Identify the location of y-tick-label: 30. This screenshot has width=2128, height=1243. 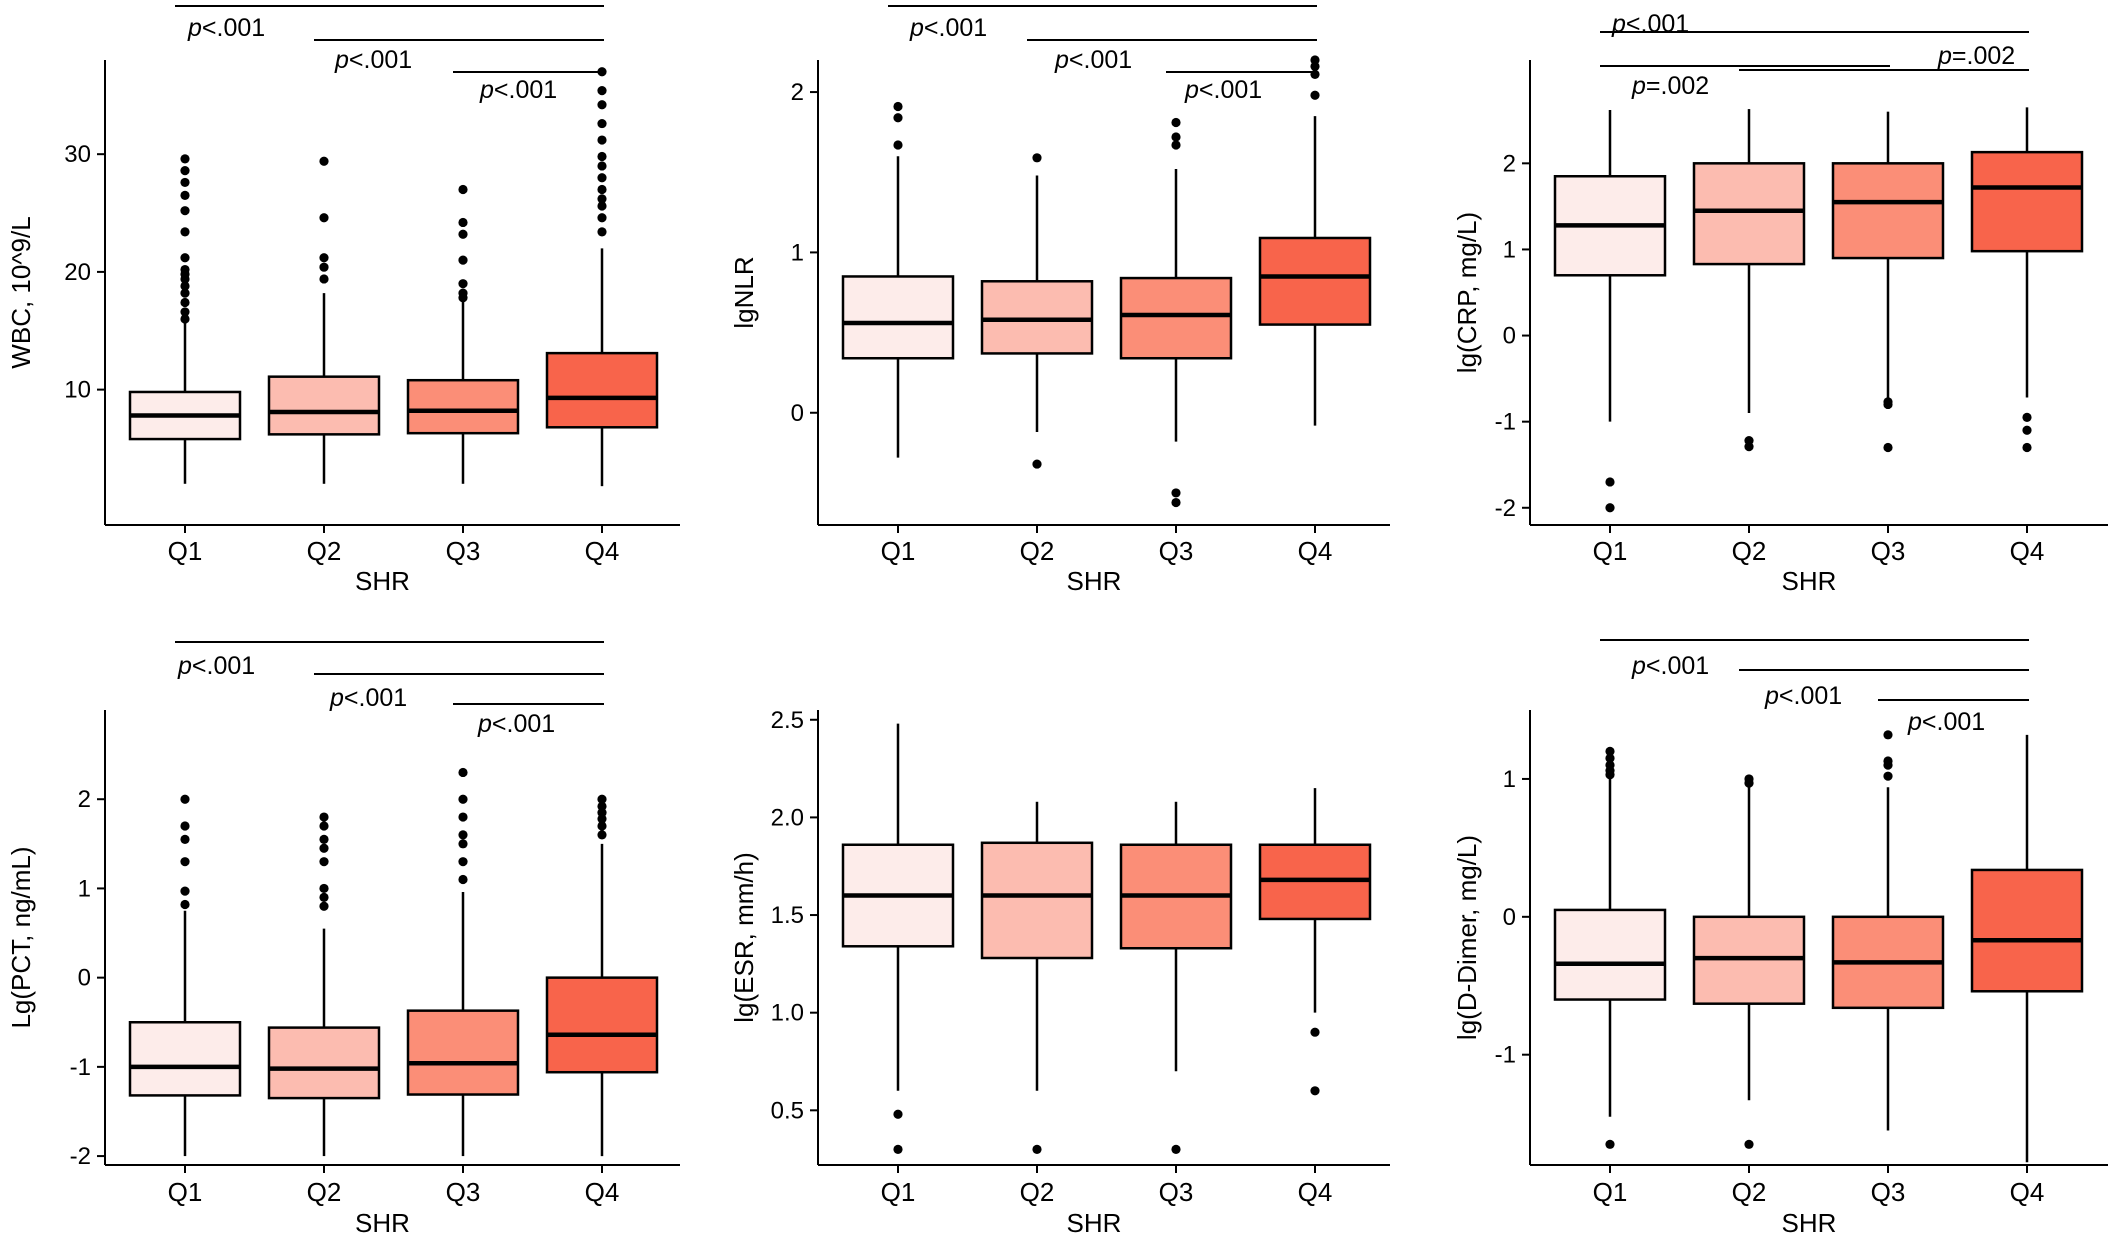
(77, 154).